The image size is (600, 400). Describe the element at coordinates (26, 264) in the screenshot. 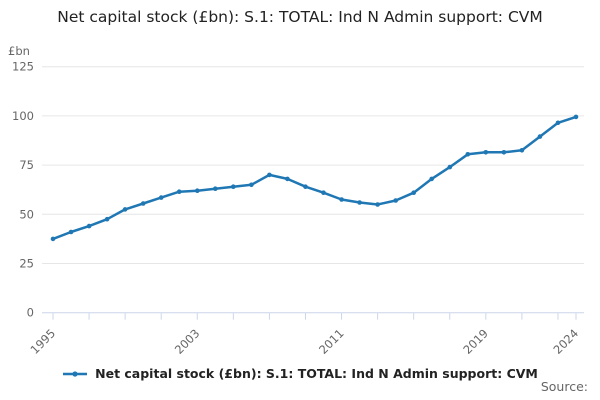

I see `y-tick-label: 25` at that location.